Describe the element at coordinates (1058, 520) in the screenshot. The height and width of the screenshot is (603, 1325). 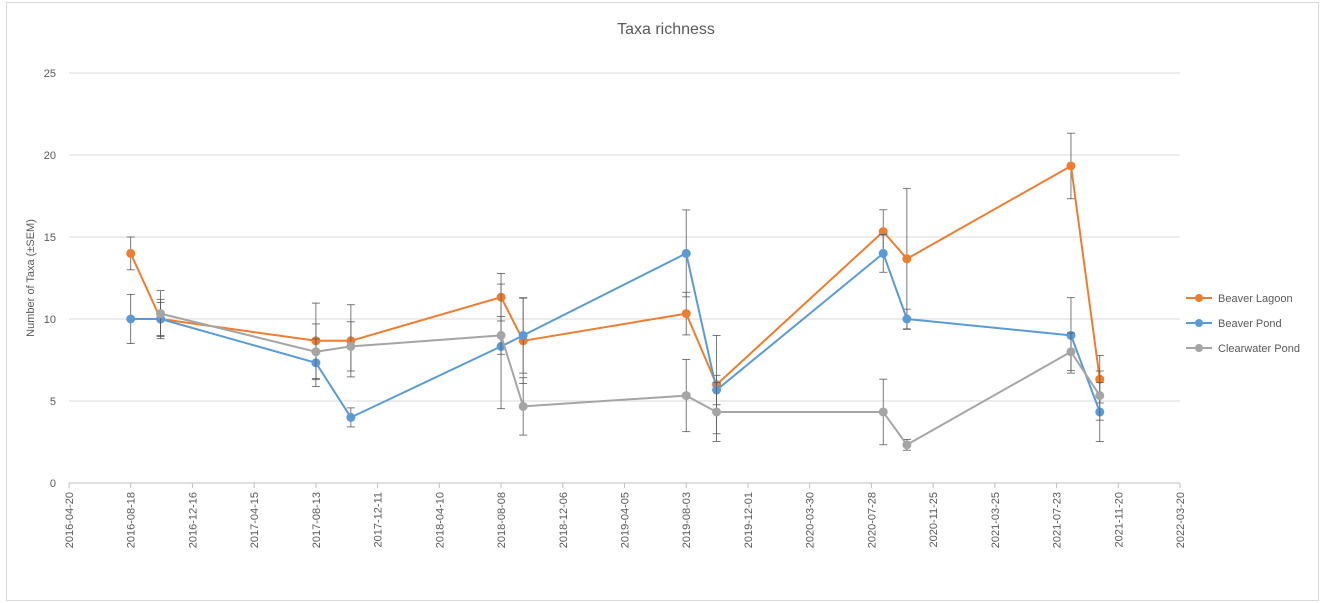
I see `x-tick-label: 2021-07-23` at that location.